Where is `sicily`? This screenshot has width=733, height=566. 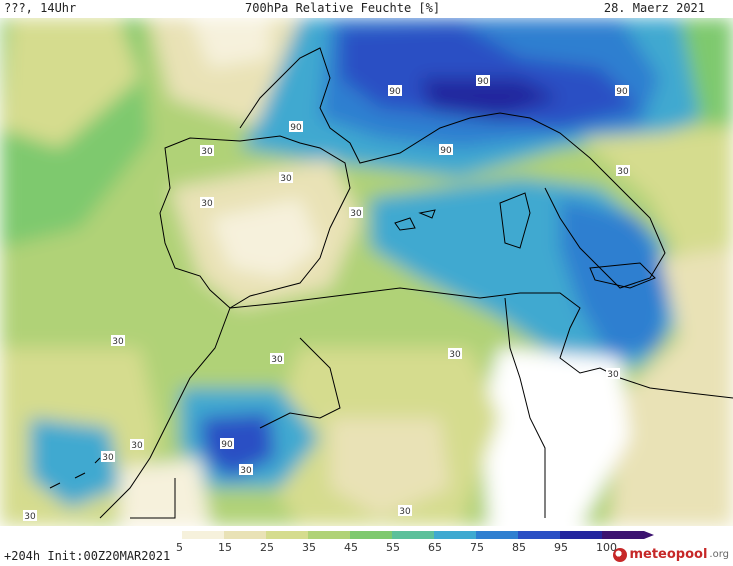
sicily is located at coordinates (622, 275).